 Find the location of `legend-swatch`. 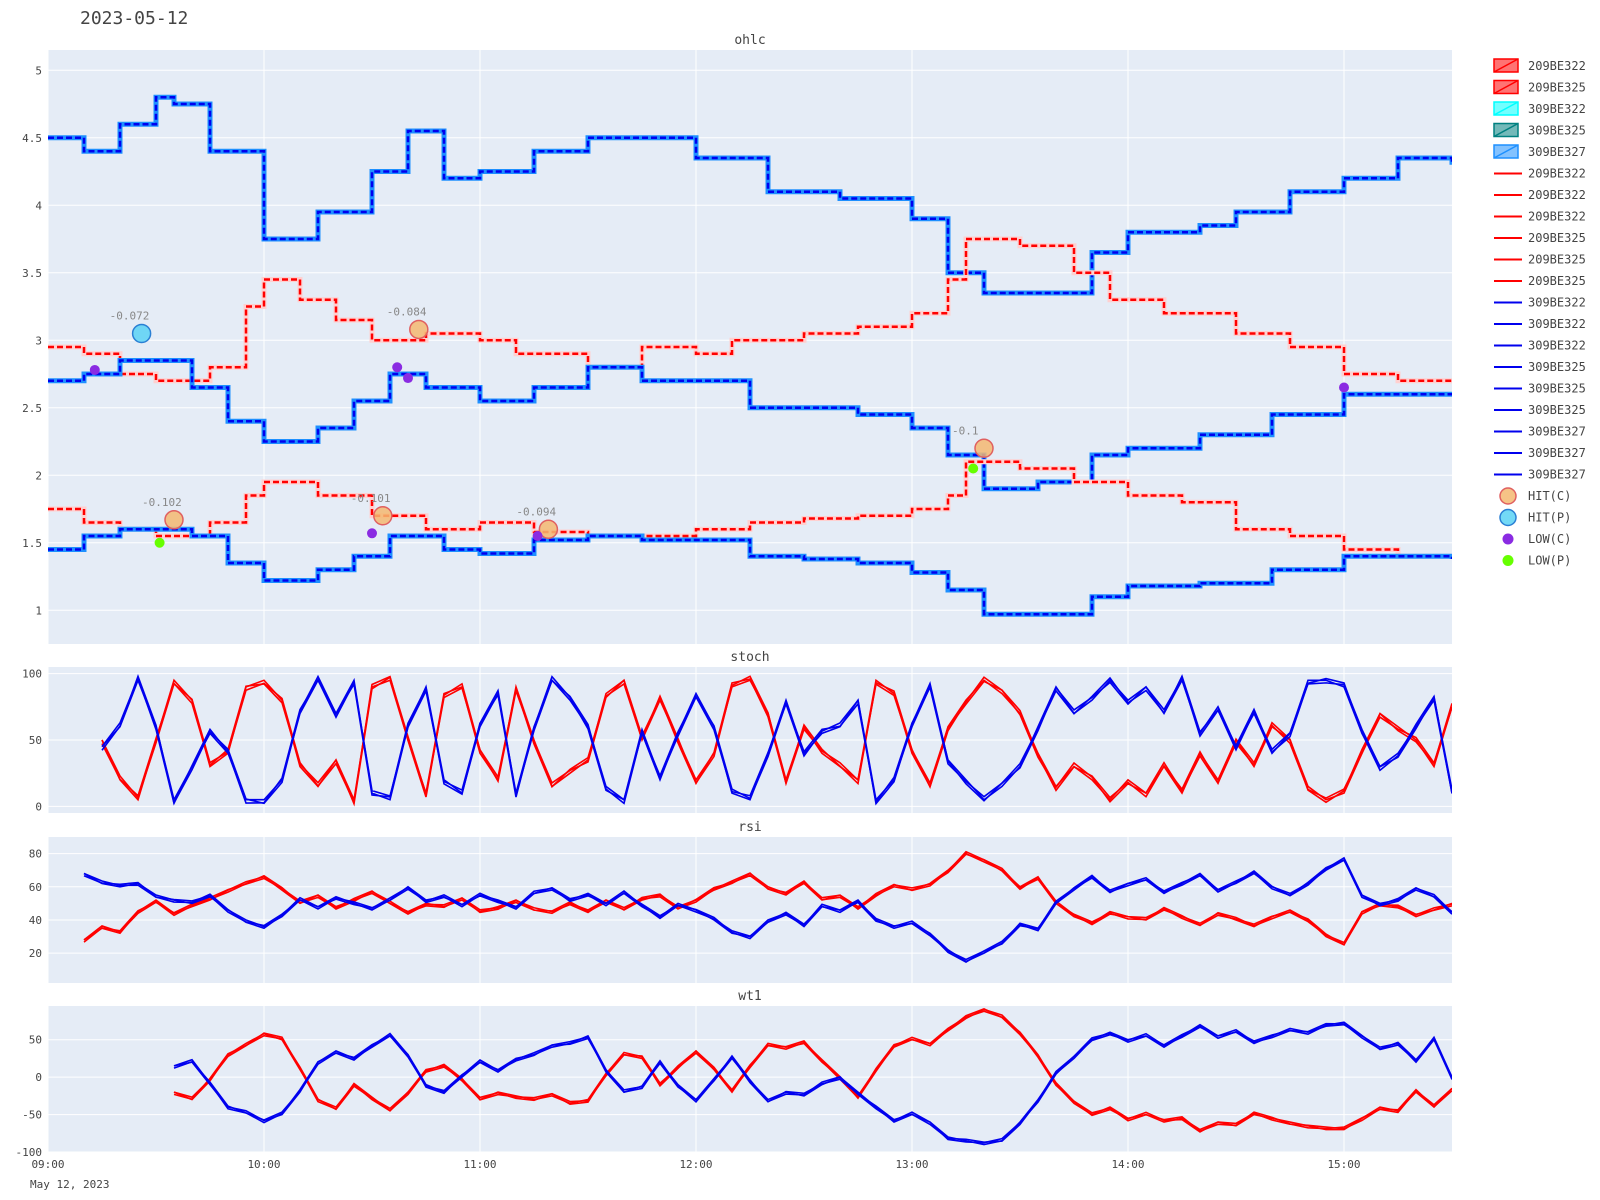

legend-swatch is located at coordinates (1508, 496).